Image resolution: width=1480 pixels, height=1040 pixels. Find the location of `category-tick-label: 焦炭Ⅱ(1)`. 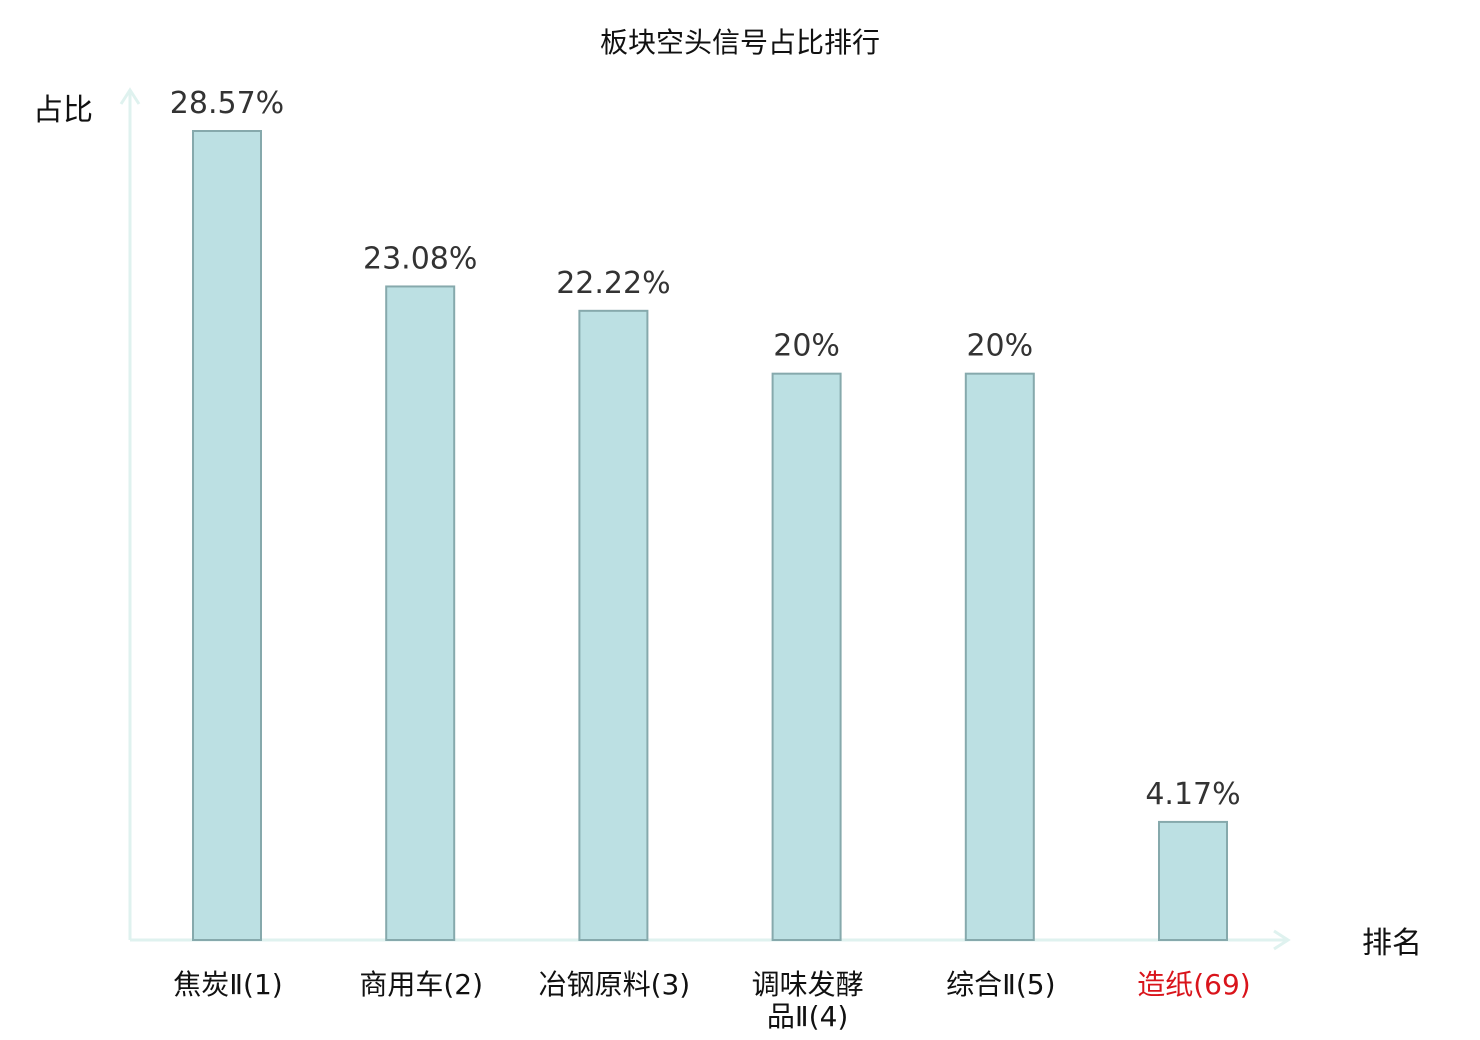

category-tick-label: 焦炭Ⅱ(1) is located at coordinates (227, 984).